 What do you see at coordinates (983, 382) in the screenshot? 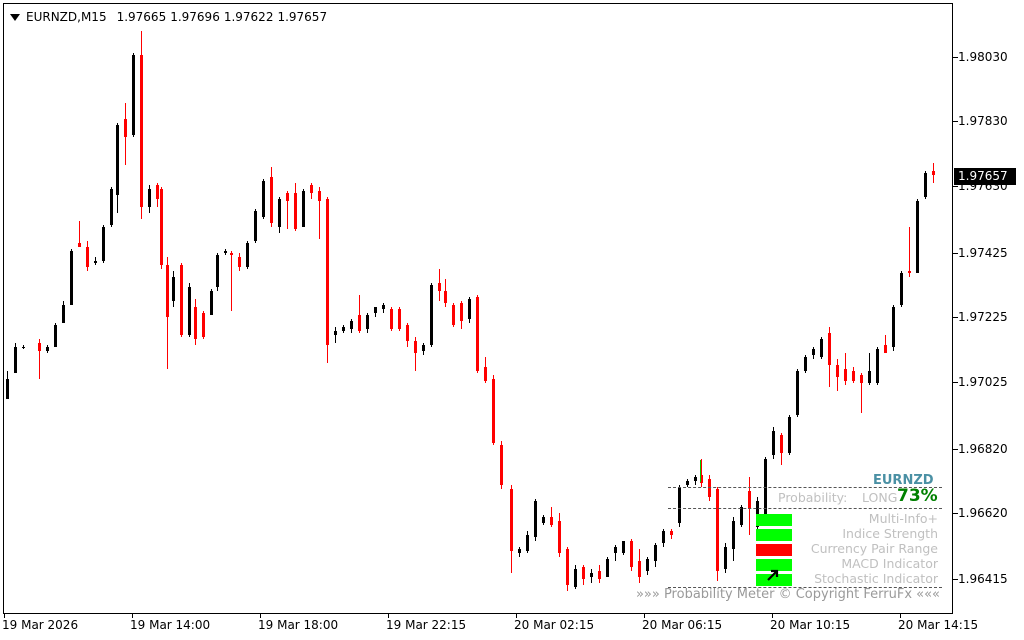
I see `price-label: 1.97025` at bounding box center [983, 382].